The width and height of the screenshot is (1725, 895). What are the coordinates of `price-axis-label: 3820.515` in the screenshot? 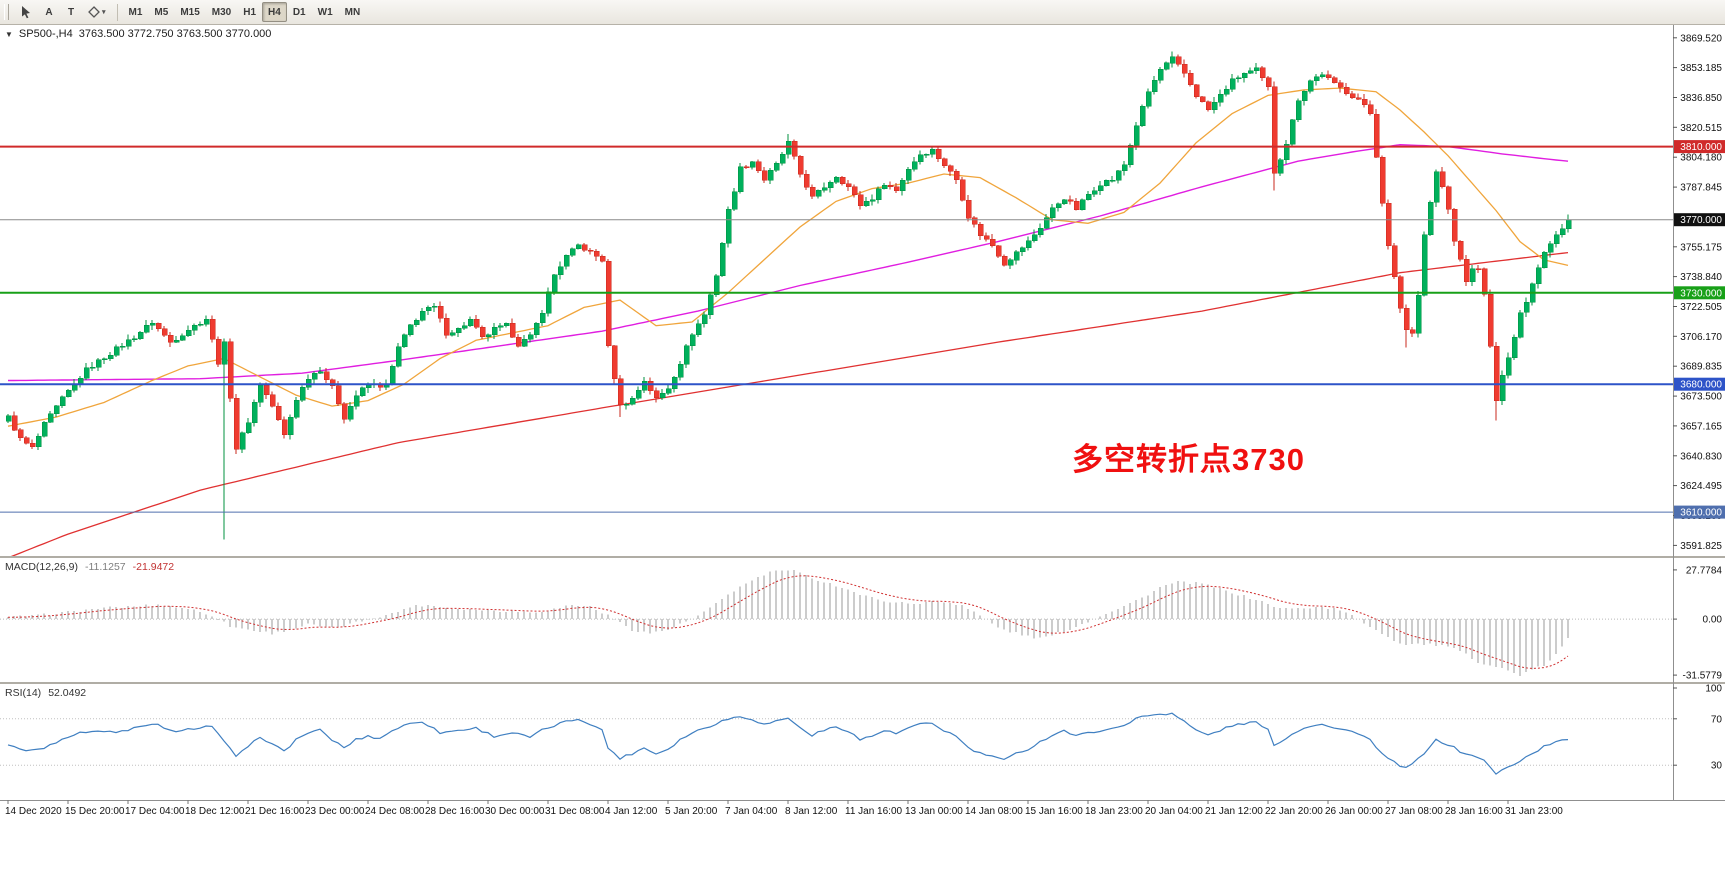 It's located at (1701, 128).